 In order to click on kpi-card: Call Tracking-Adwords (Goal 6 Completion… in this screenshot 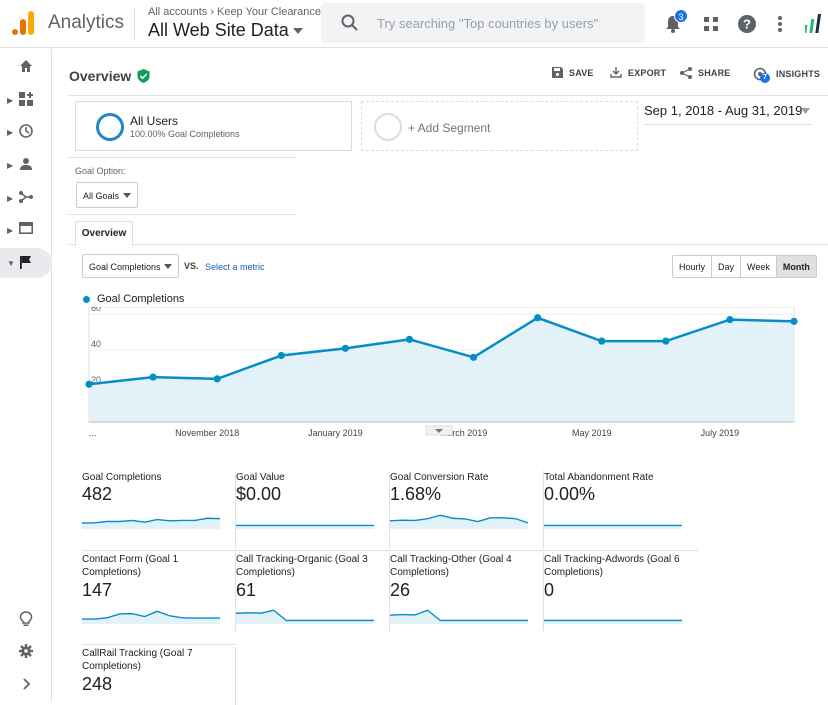, I will do `click(621, 592)`.